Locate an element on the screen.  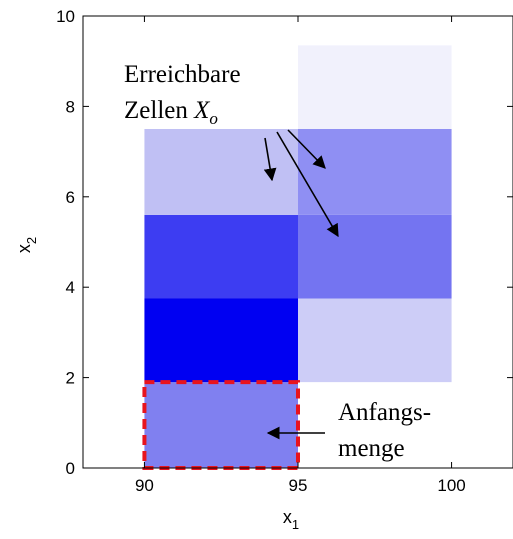
y-tick-label: 8 is located at coordinates (70, 106).